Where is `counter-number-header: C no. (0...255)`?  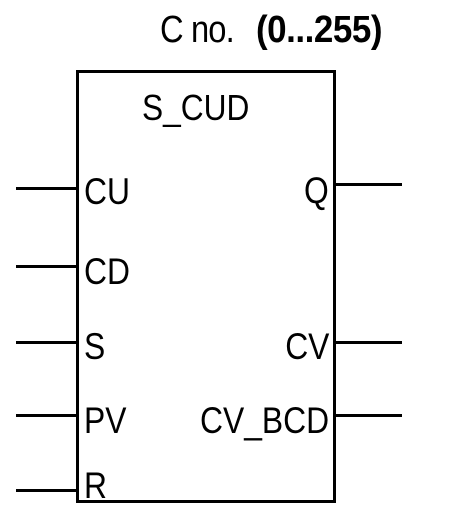 counter-number-header: C no. (0...255) is located at coordinates (271, 30).